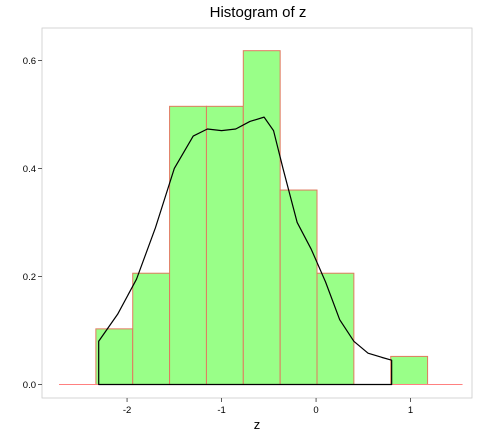 Image resolution: width=480 pixels, height=436 pixels. What do you see at coordinates (257, 424) in the screenshot?
I see `x-axis-title: z` at bounding box center [257, 424].